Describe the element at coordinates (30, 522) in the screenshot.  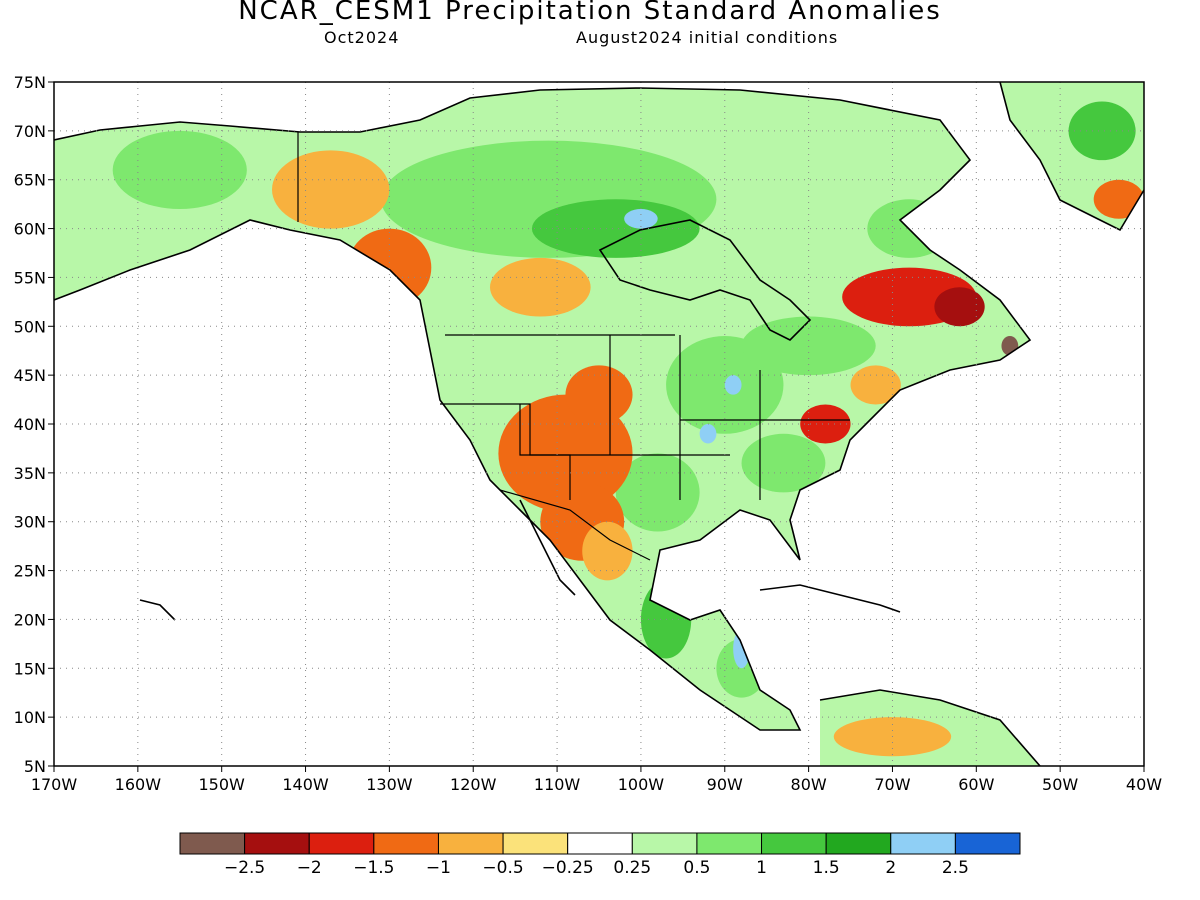
I see `lat-tick-label: 30N` at that location.